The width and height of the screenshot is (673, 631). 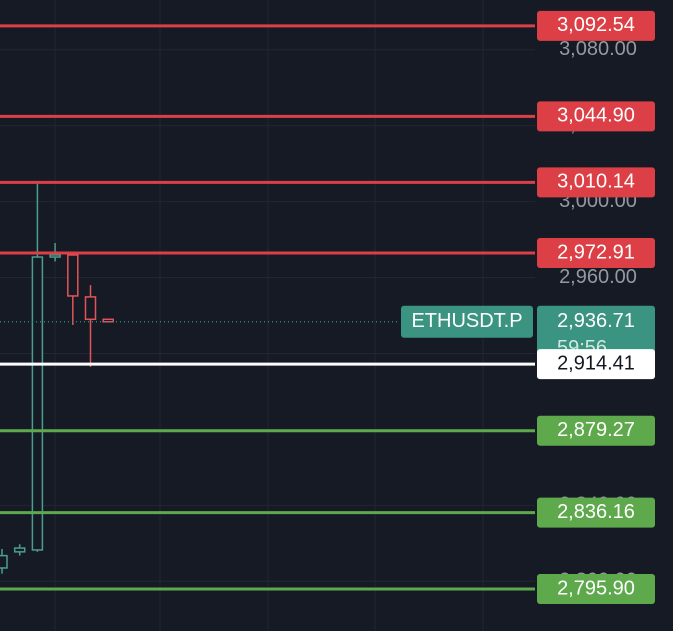 I want to click on price-label: 3,044.90, so click(x=596, y=116).